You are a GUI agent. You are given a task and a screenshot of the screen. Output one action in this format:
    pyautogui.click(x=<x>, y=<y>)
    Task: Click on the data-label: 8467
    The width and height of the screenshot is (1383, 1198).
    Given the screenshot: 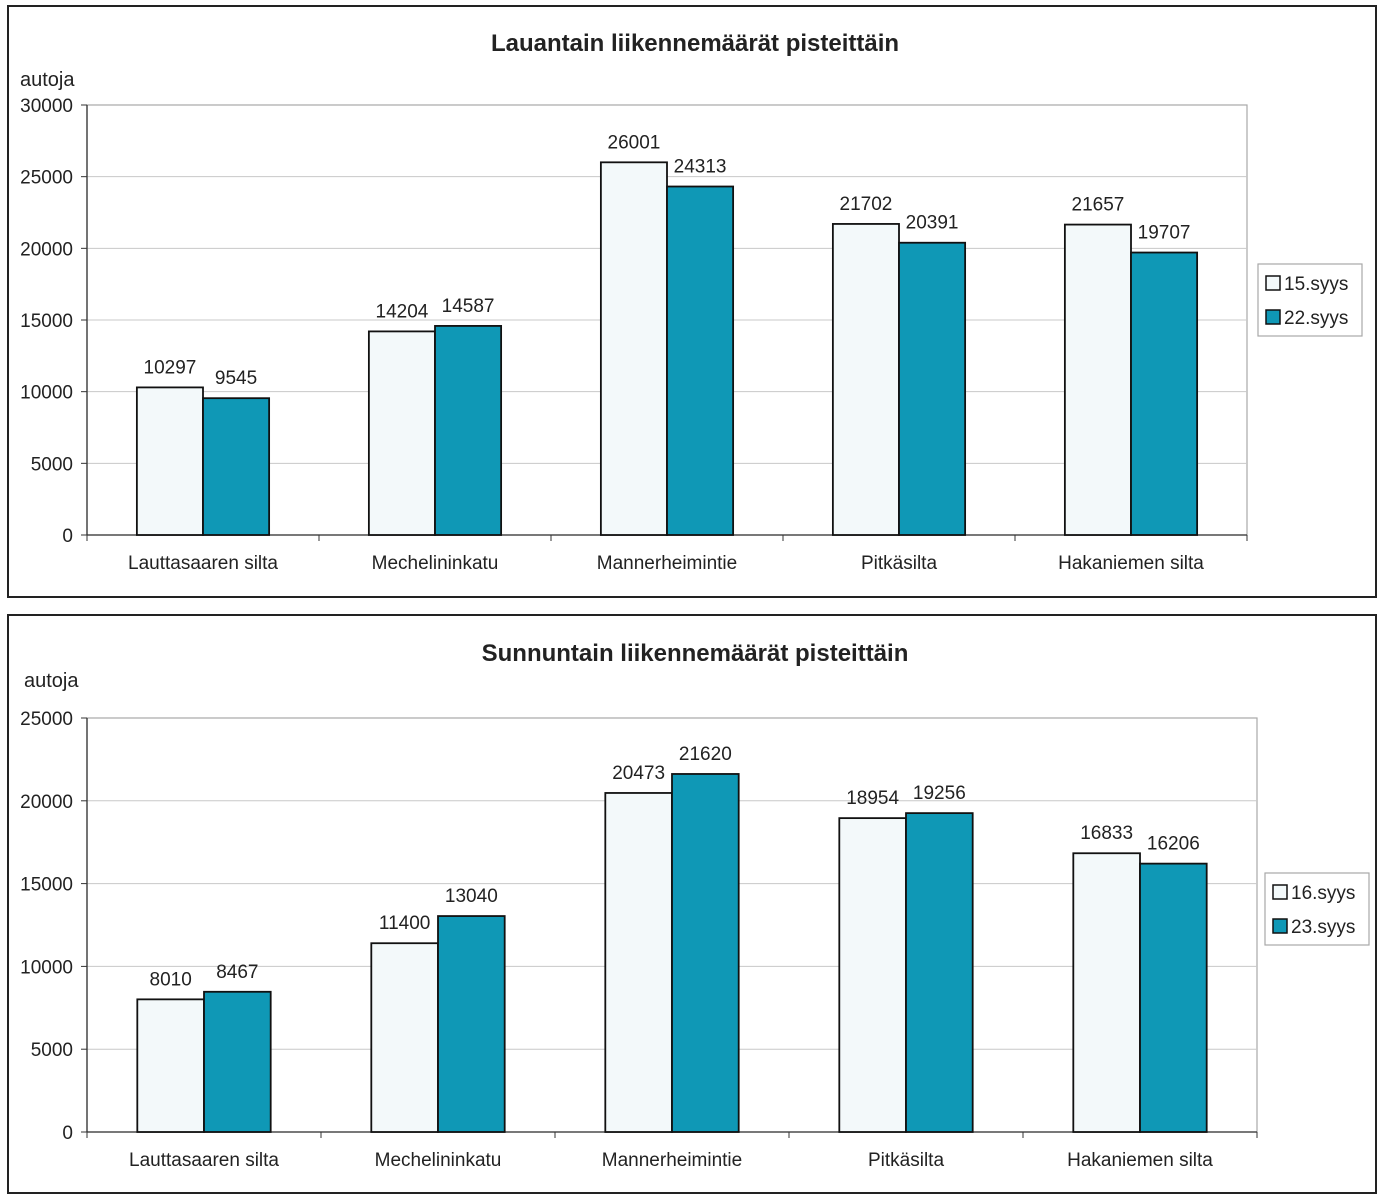 What is the action you would take?
    pyautogui.click(x=237, y=972)
    